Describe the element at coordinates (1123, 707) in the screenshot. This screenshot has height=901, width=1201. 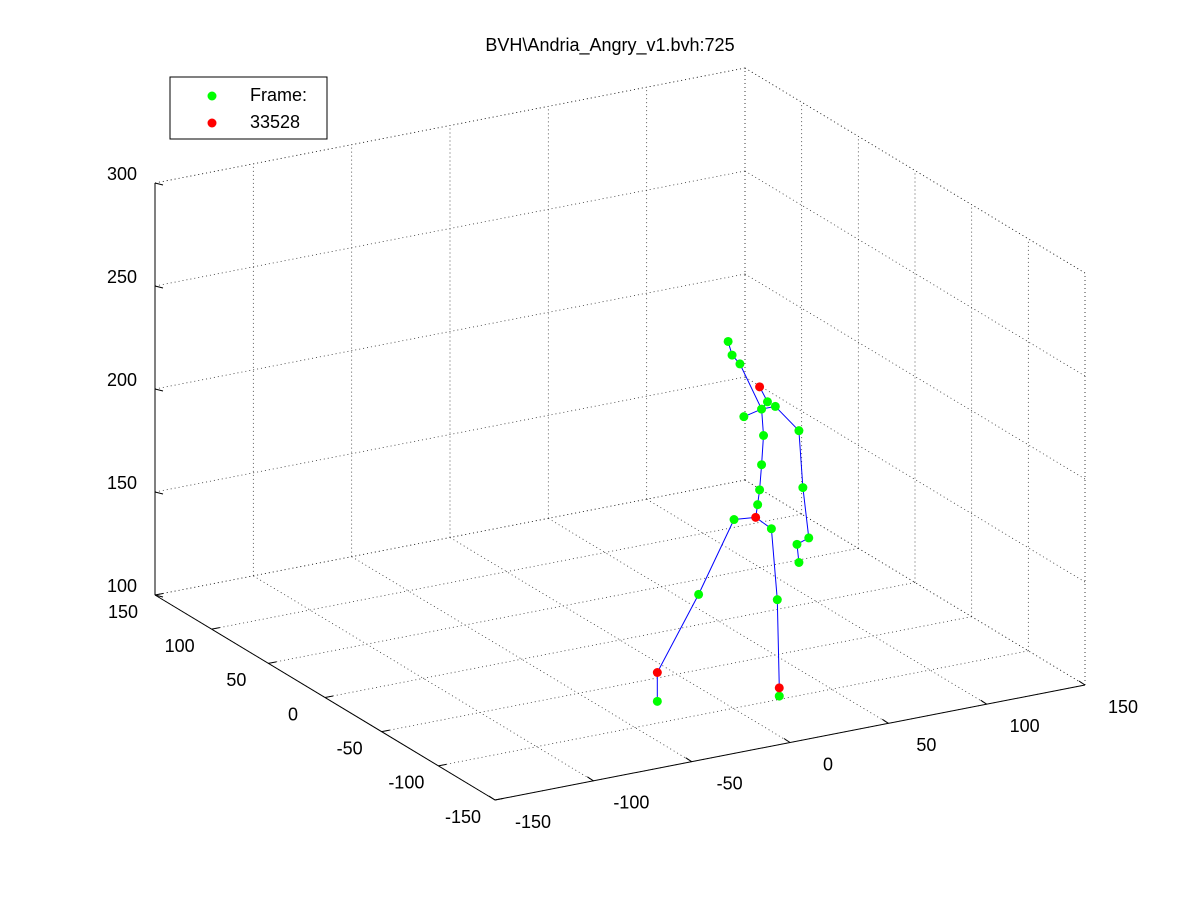
I see `x-tick-label: 150` at that location.